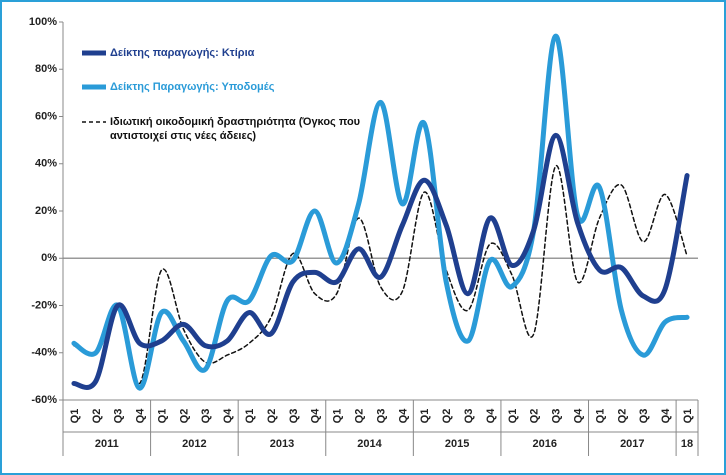 The image size is (726, 475). What do you see at coordinates (544, 444) in the screenshot?
I see `x-group-label: 2016` at bounding box center [544, 444].